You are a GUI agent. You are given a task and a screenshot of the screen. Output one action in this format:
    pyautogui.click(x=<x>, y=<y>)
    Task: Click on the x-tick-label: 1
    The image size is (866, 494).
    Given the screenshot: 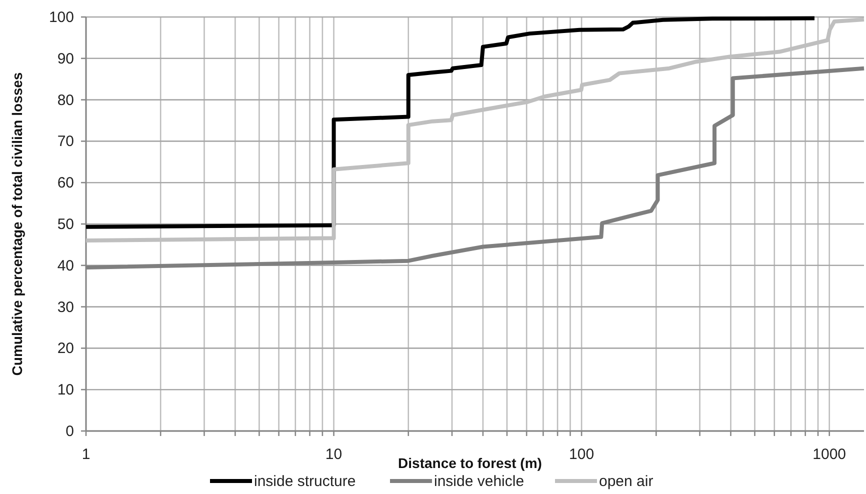 What is the action you would take?
    pyautogui.click(x=86, y=454)
    